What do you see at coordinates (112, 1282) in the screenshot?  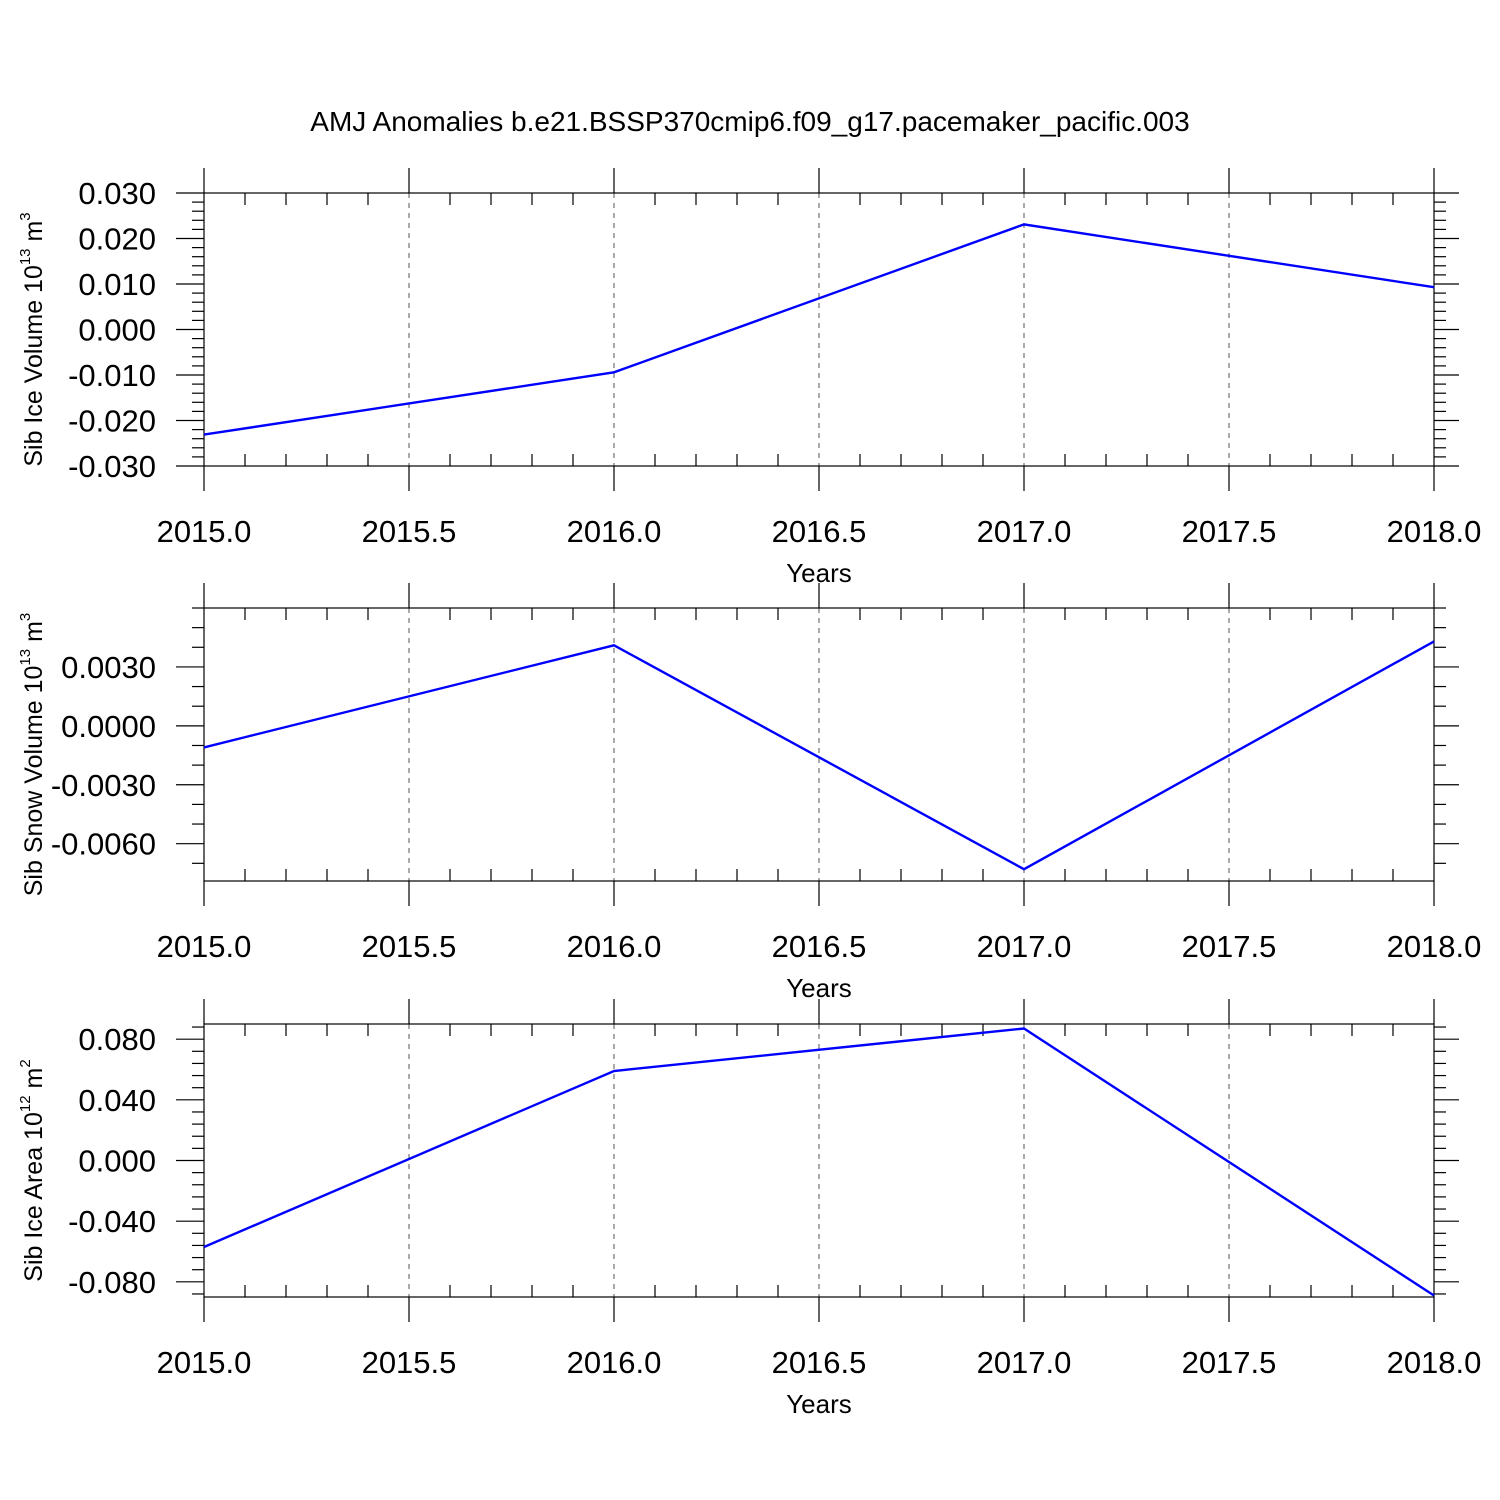 I see `y-tick-label: -0.080` at bounding box center [112, 1282].